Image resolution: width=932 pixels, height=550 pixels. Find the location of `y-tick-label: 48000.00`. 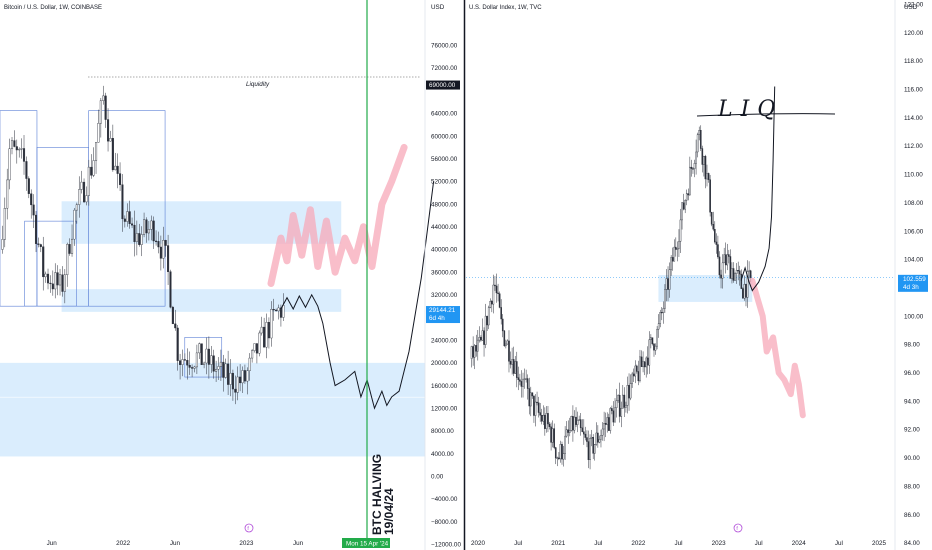

y-tick-label: 48000.00 is located at coordinates (444, 204).